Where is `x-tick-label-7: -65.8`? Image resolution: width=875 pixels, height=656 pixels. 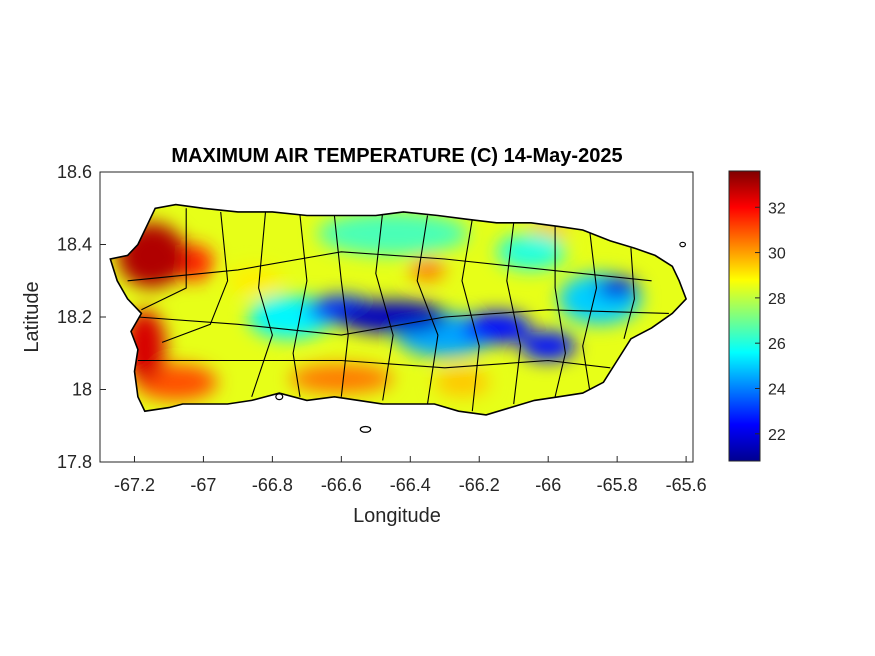
x-tick-label-7: -65.8 is located at coordinates (617, 485).